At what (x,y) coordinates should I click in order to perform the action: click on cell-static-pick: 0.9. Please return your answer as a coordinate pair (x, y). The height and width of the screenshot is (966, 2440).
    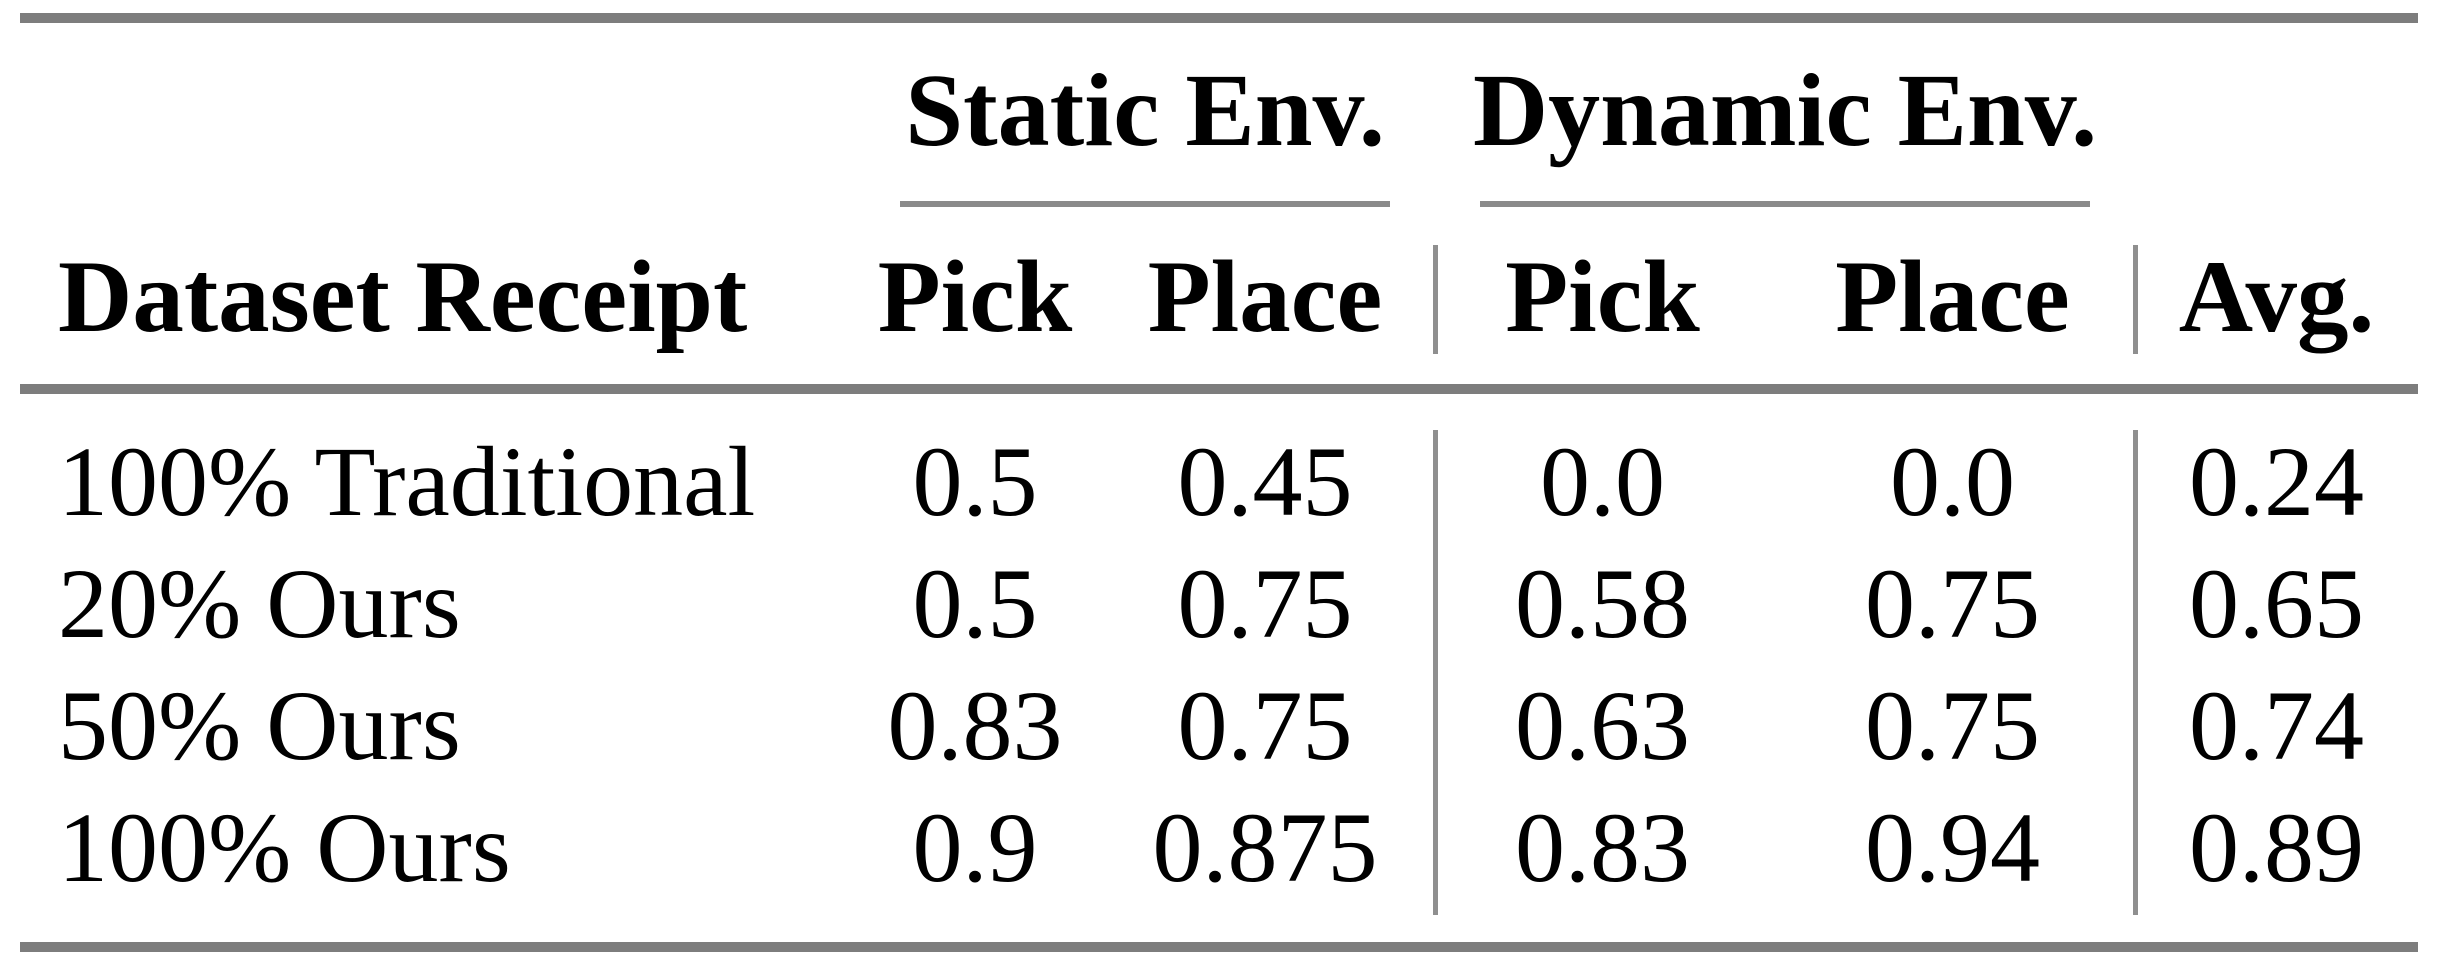
    Looking at the image, I should click on (975, 847).